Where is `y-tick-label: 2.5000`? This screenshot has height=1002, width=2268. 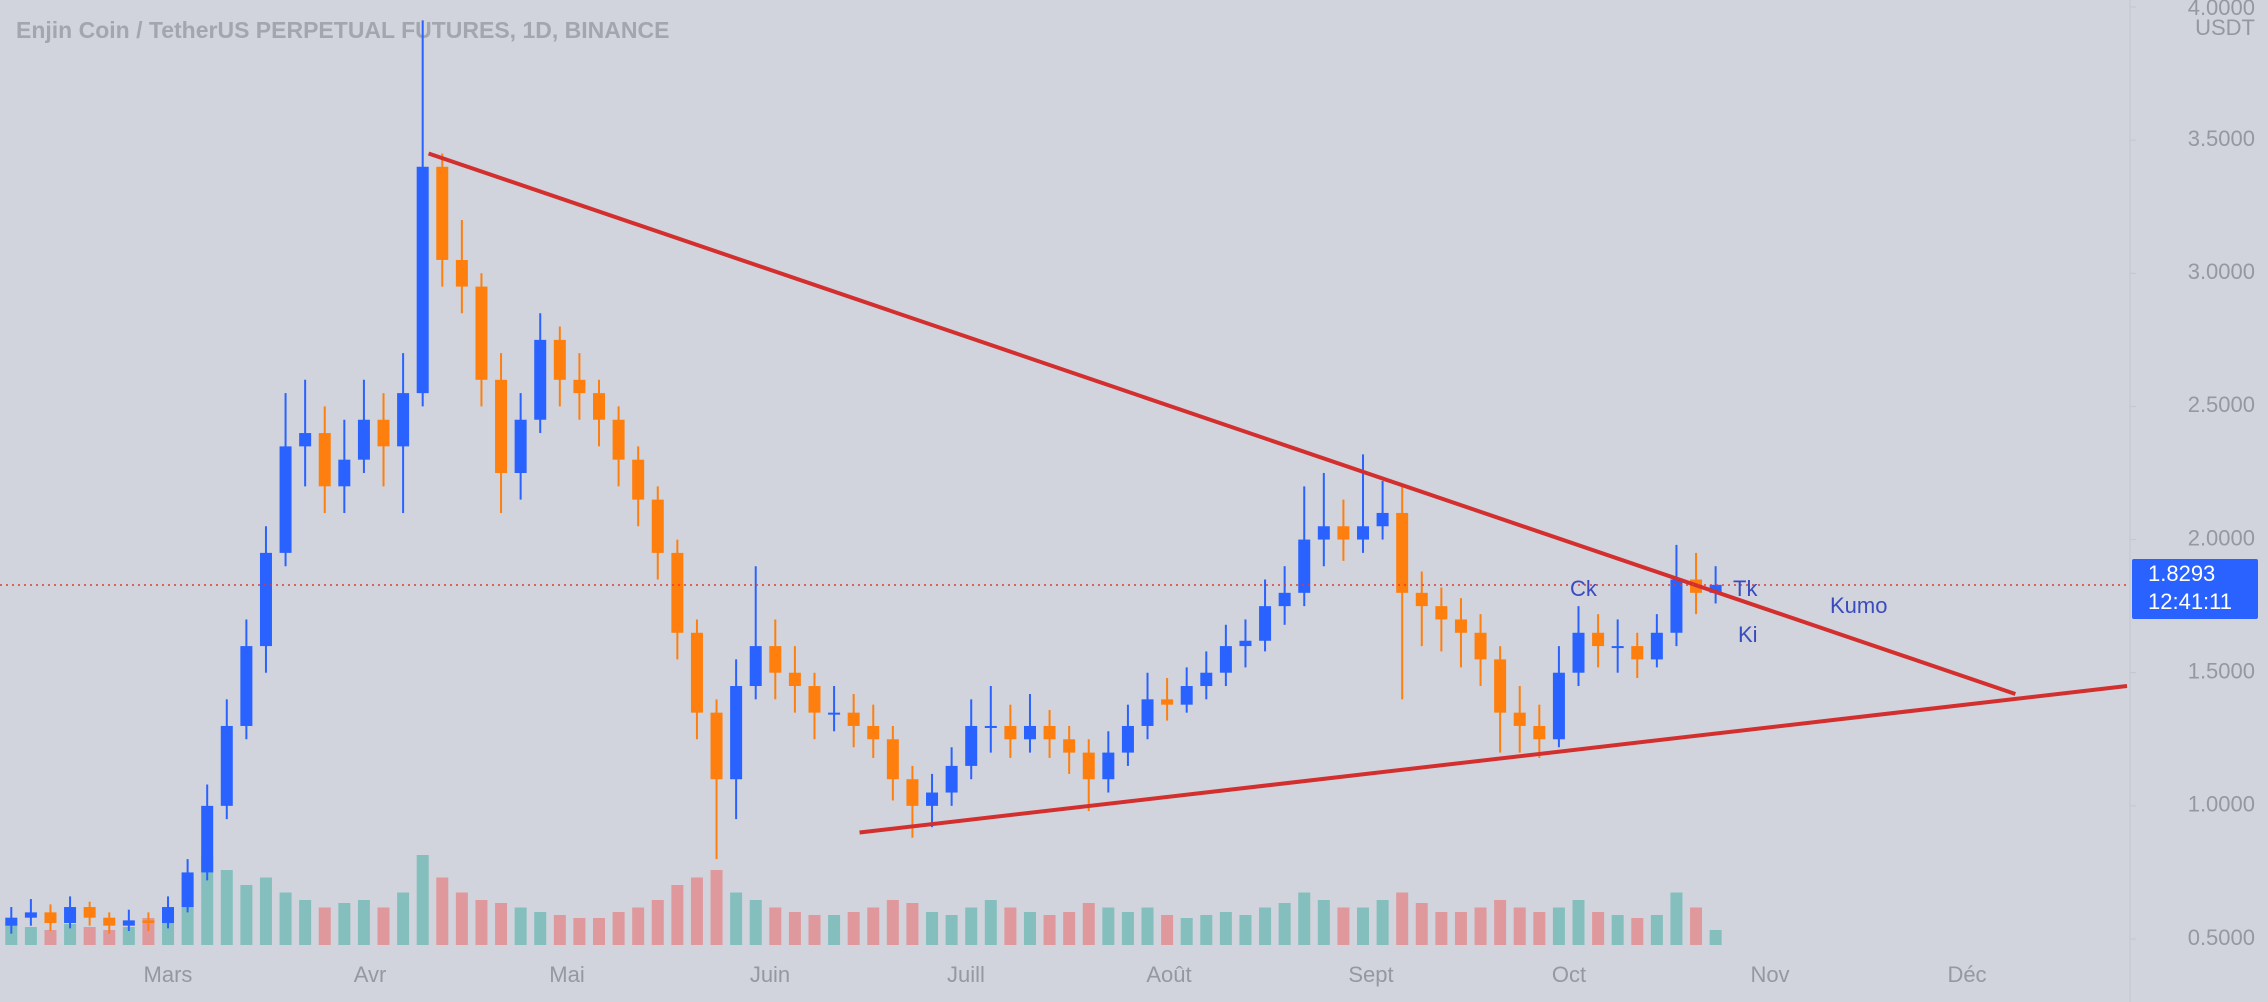
y-tick-label: 2.5000 is located at coordinates (2221, 404).